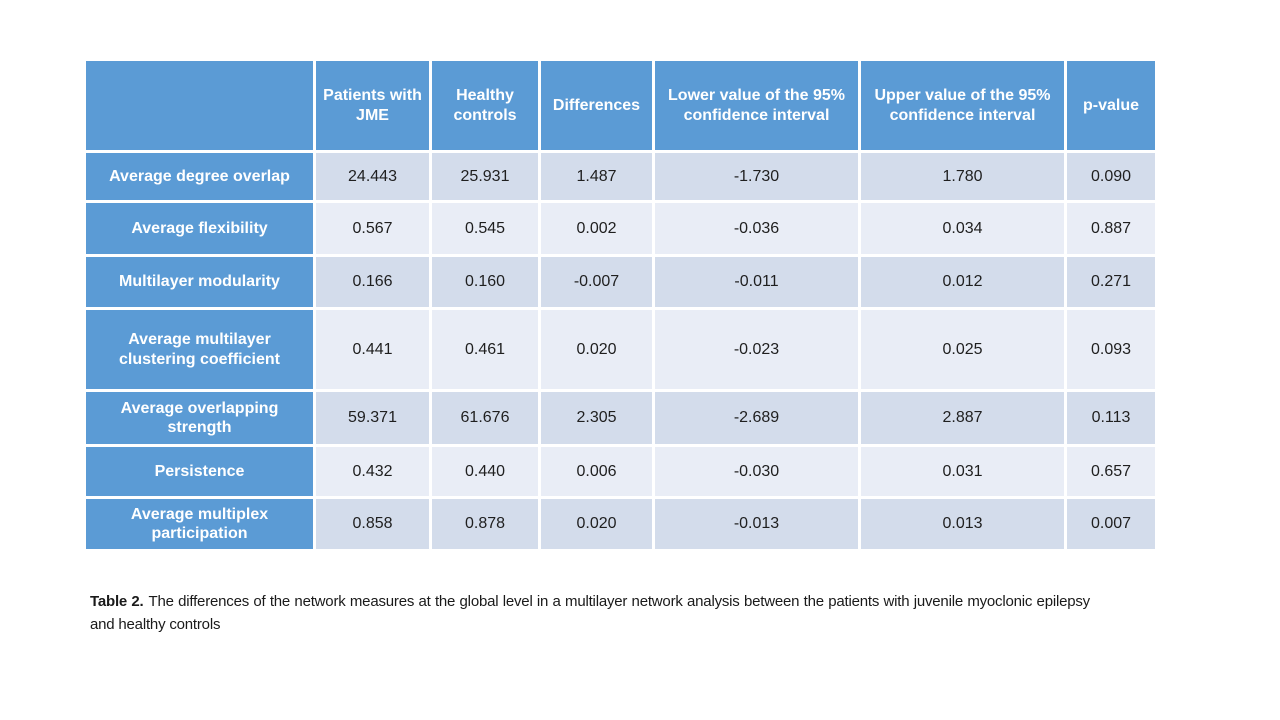 The width and height of the screenshot is (1280, 720). I want to click on col-header-pvalue: p-value, so click(1111, 105).